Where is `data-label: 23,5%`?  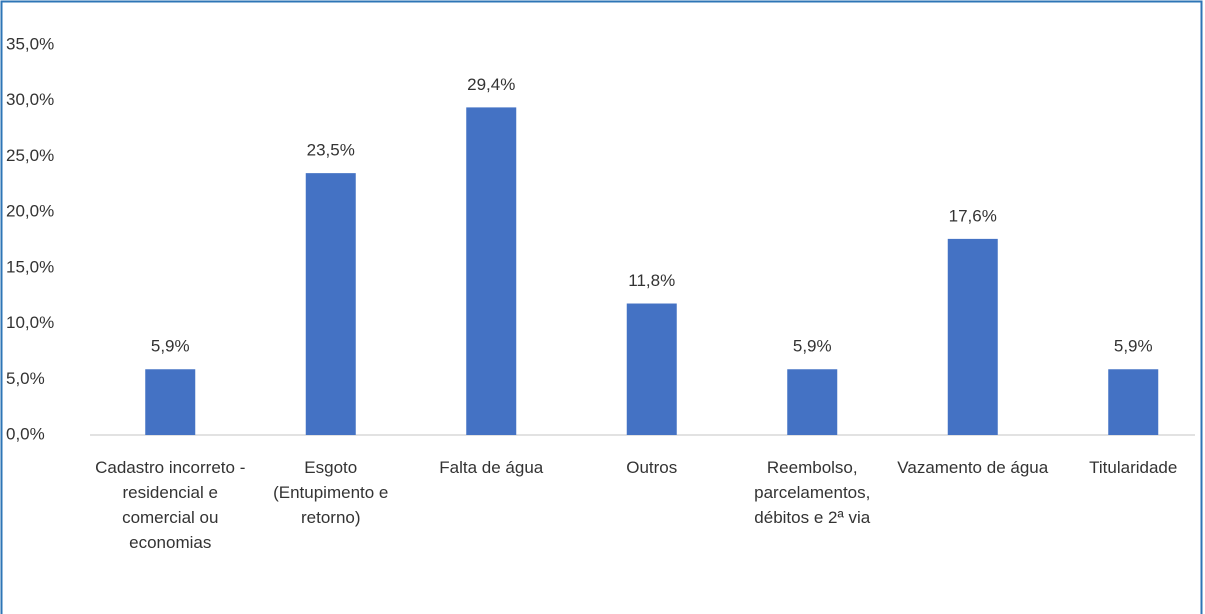 data-label: 23,5% is located at coordinates (331, 150).